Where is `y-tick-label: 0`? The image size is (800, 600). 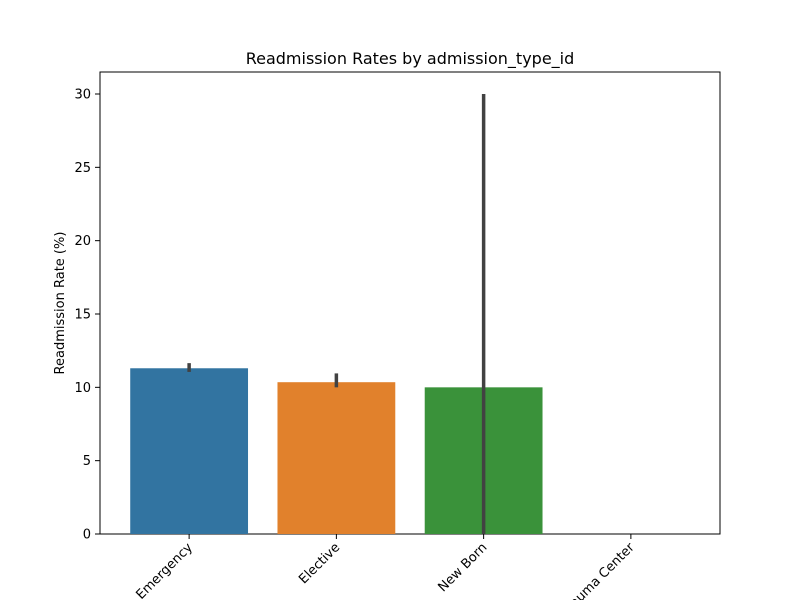 y-tick-label: 0 is located at coordinates (87, 535).